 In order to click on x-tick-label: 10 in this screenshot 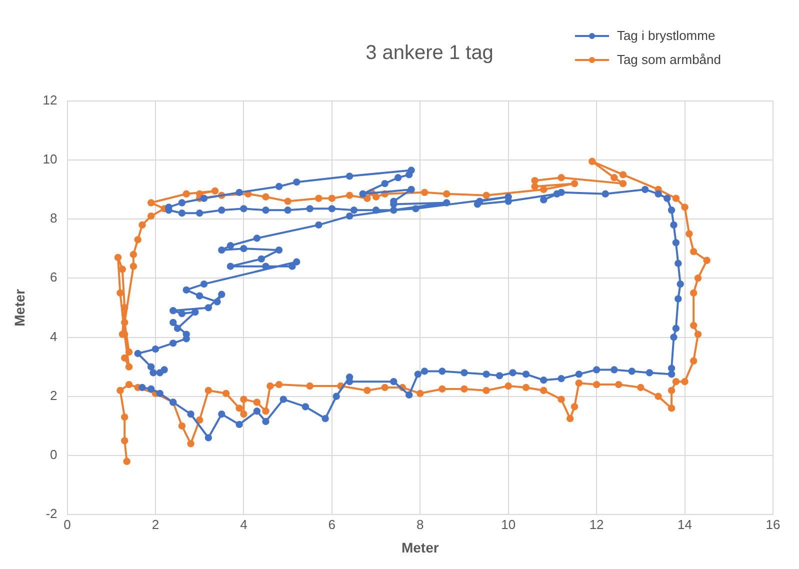, I will do `click(508, 524)`.